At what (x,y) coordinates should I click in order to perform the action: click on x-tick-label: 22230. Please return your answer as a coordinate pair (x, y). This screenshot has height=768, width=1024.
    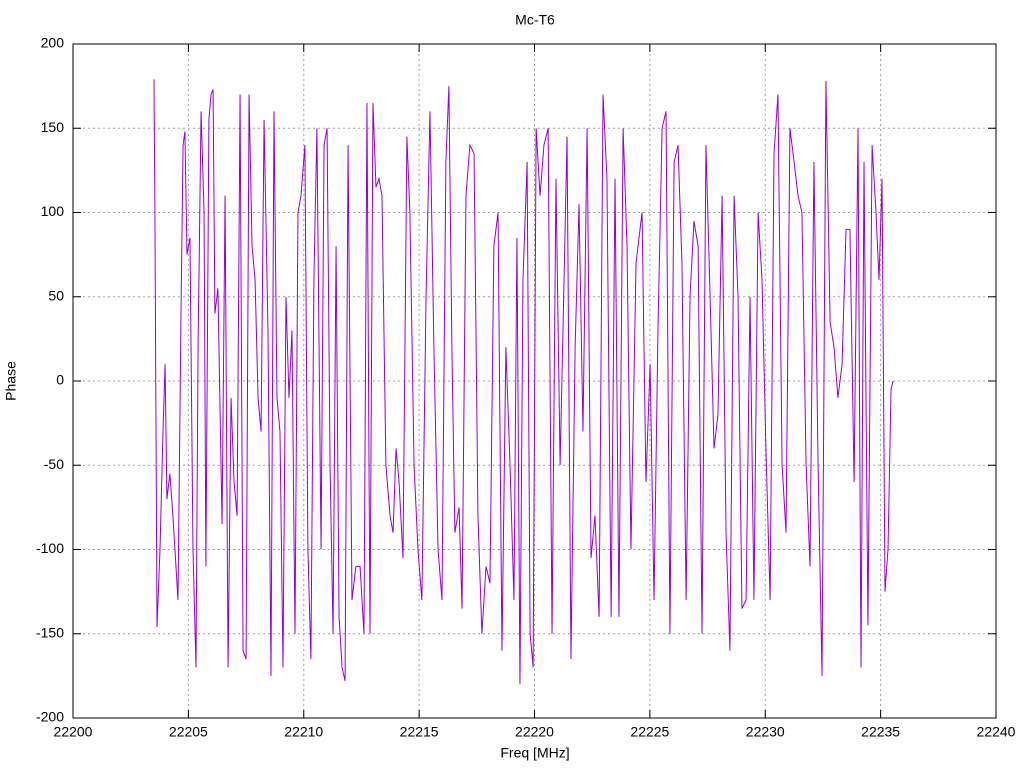
    Looking at the image, I should click on (765, 732).